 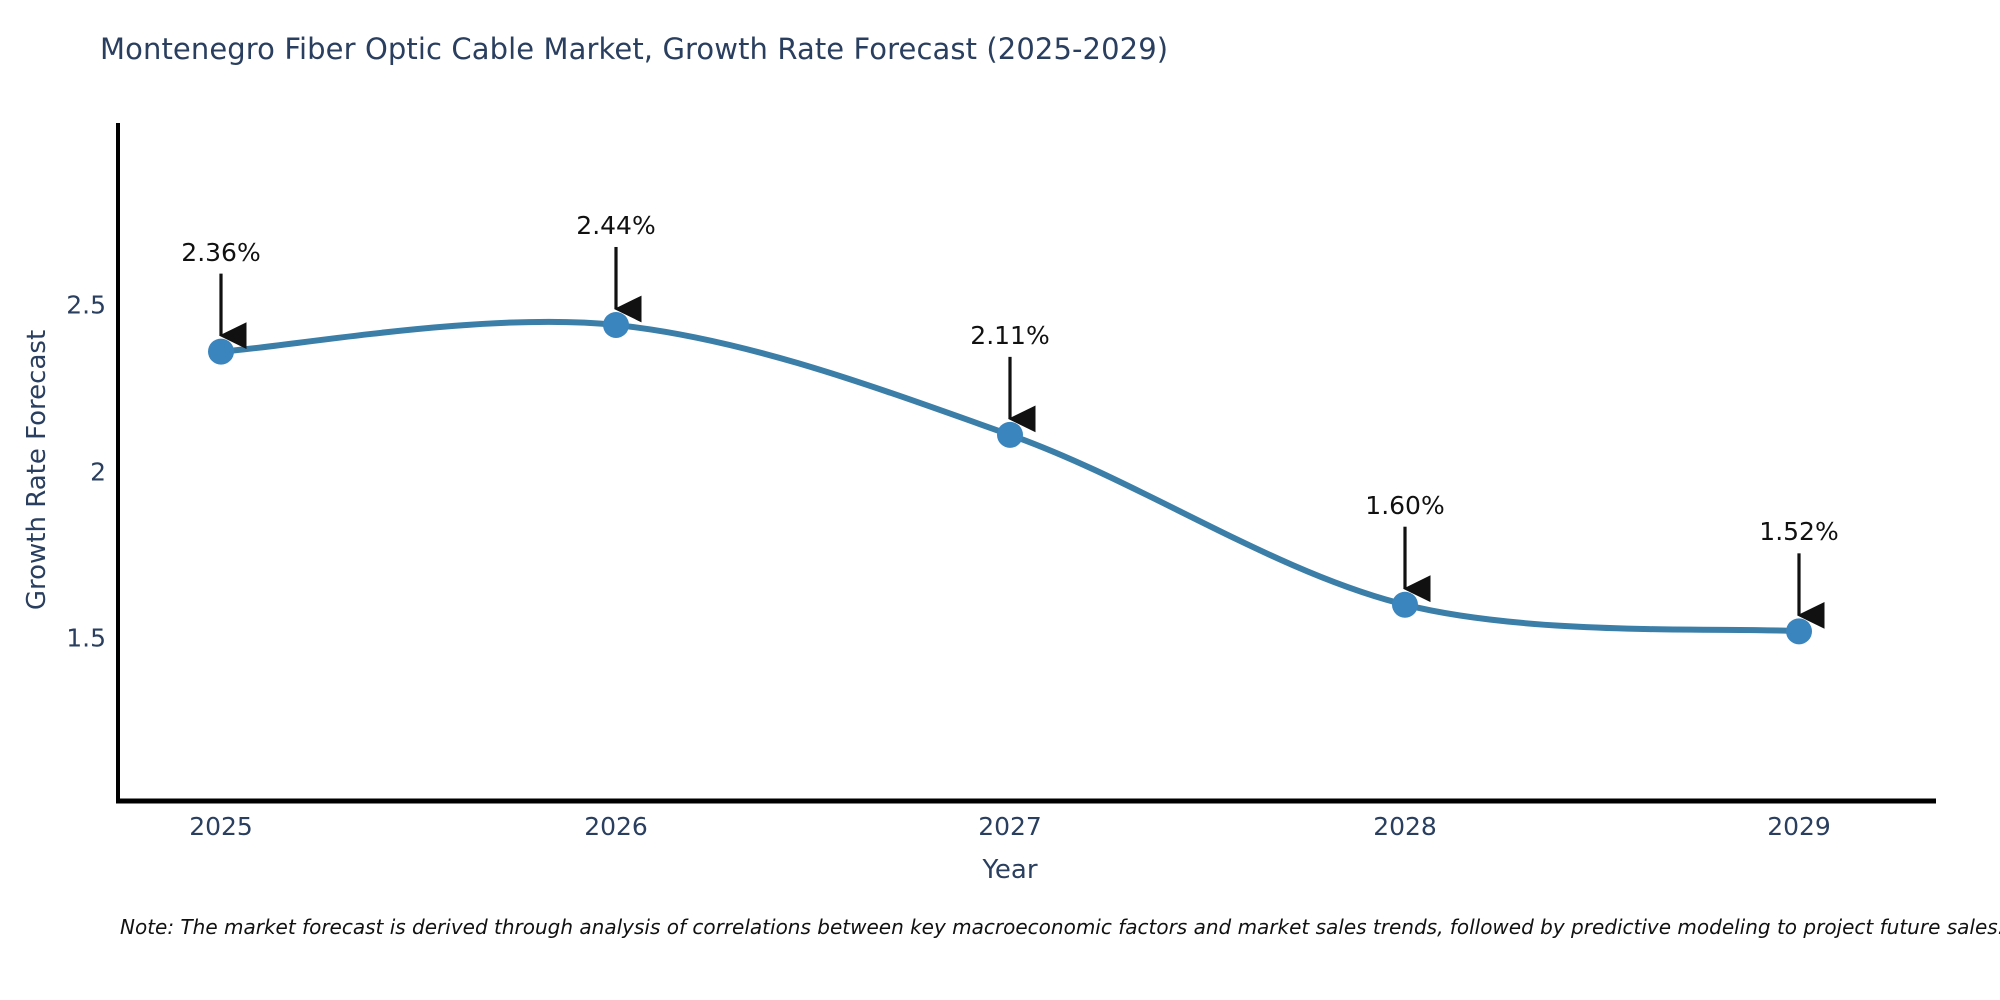 I want to click on x-axis-title: Year, so click(x=1010, y=870).